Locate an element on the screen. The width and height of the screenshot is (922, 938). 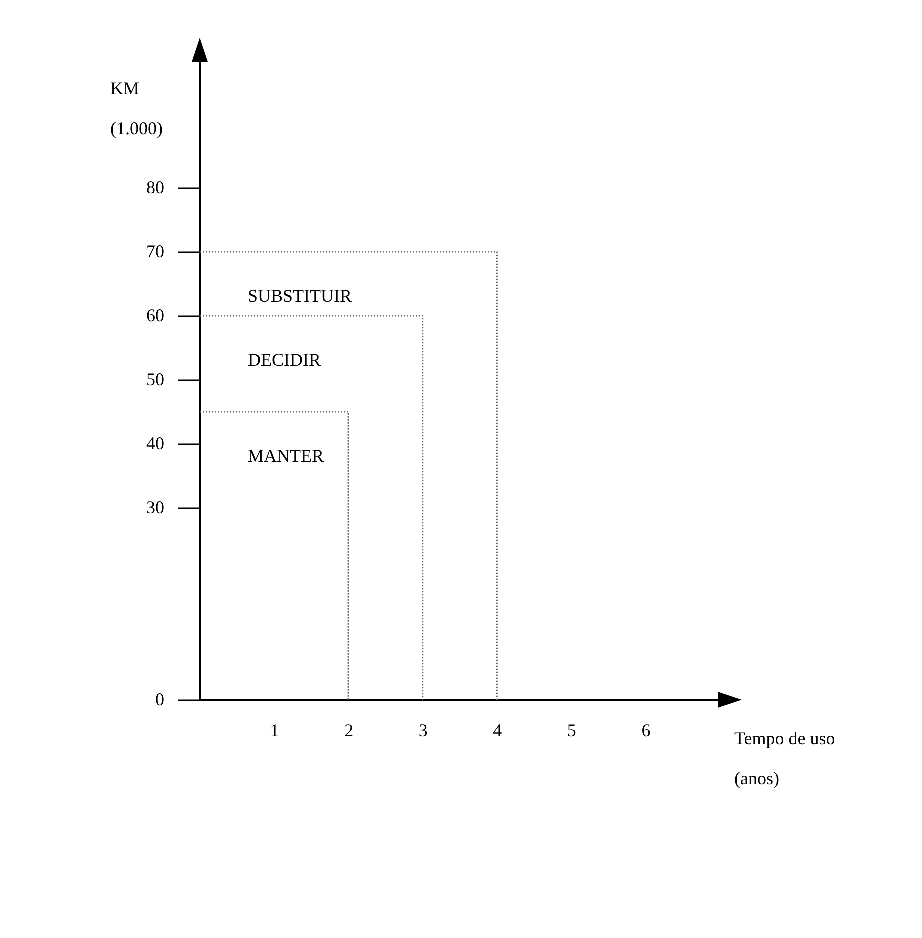
annotation: SUBSTITUIR is located at coordinates (300, 296).